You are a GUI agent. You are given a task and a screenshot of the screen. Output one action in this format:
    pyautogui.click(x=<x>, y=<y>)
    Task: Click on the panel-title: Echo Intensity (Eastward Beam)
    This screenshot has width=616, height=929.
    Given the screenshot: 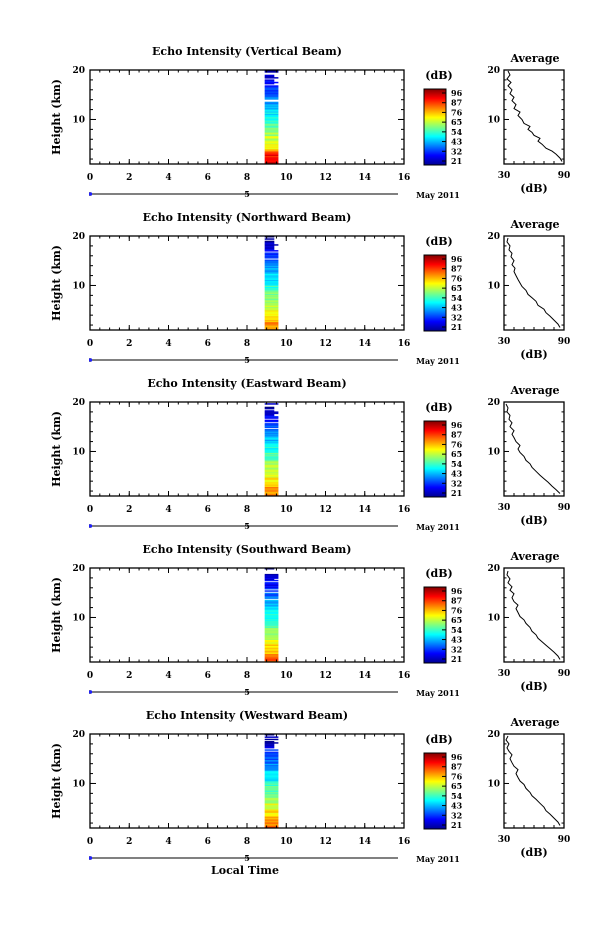 What is the action you would take?
    pyautogui.click(x=246, y=383)
    